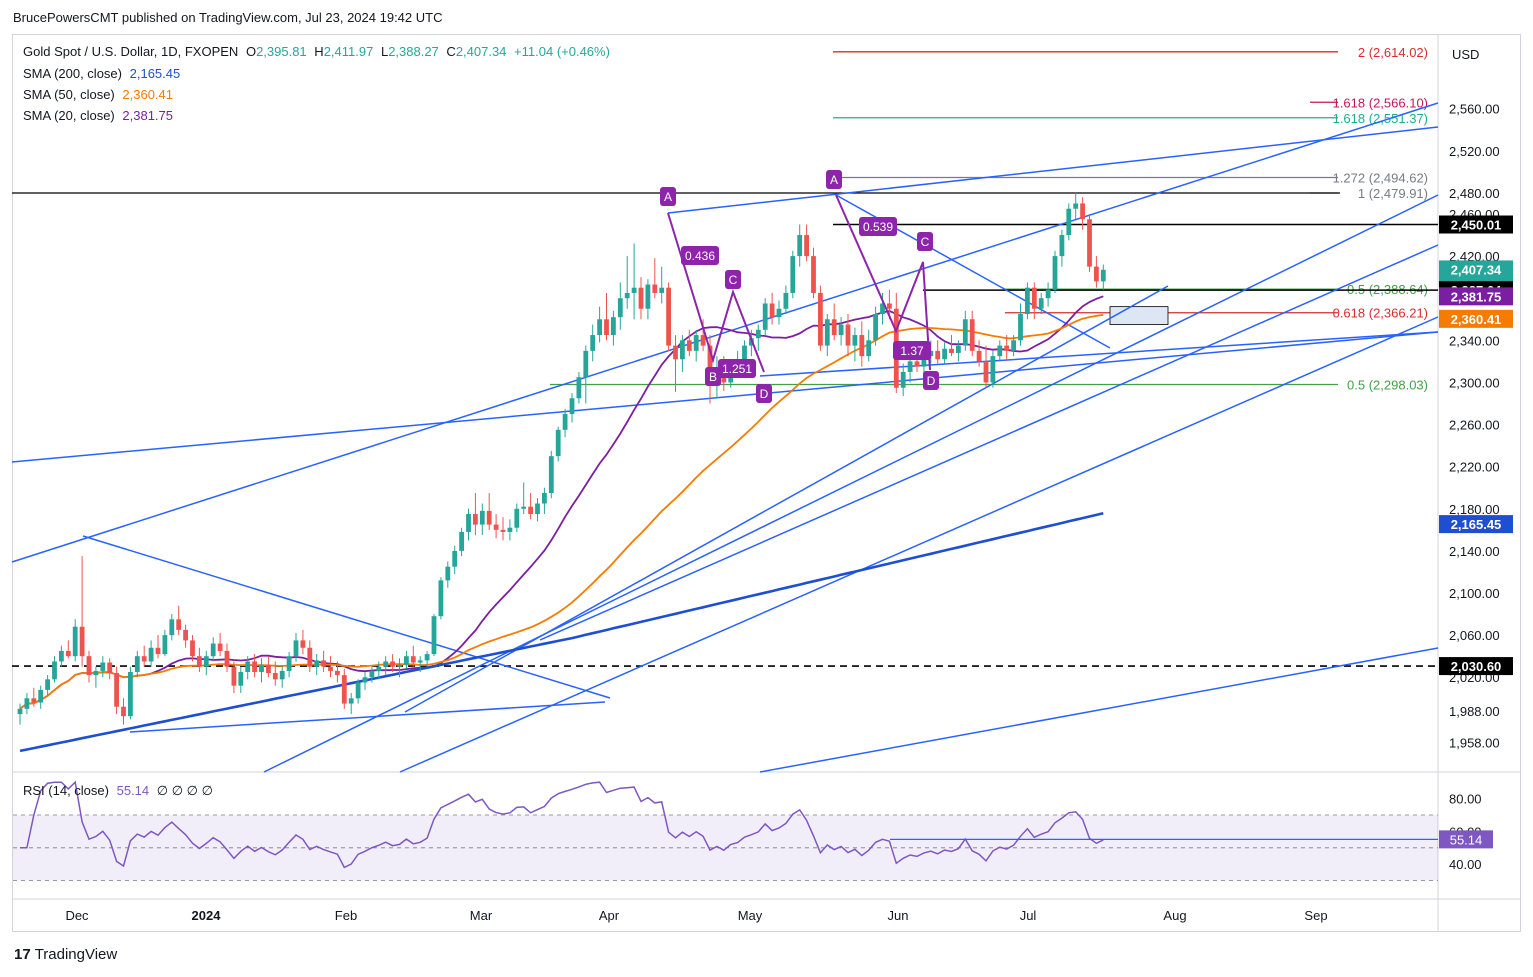 This screenshot has height=977, width=1533. Describe the element at coordinates (1393, 52) in the screenshot. I see `fib-level-label: 2 (2,614.02)` at that location.